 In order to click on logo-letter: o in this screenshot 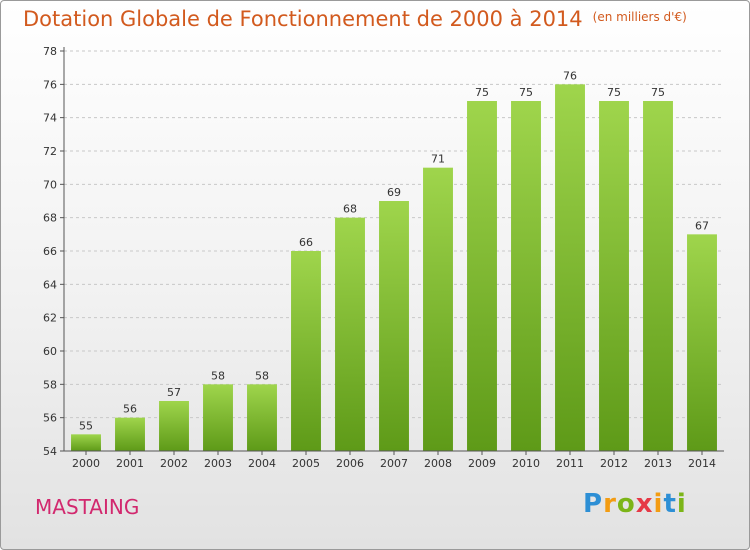, I will do `click(626, 504)`.